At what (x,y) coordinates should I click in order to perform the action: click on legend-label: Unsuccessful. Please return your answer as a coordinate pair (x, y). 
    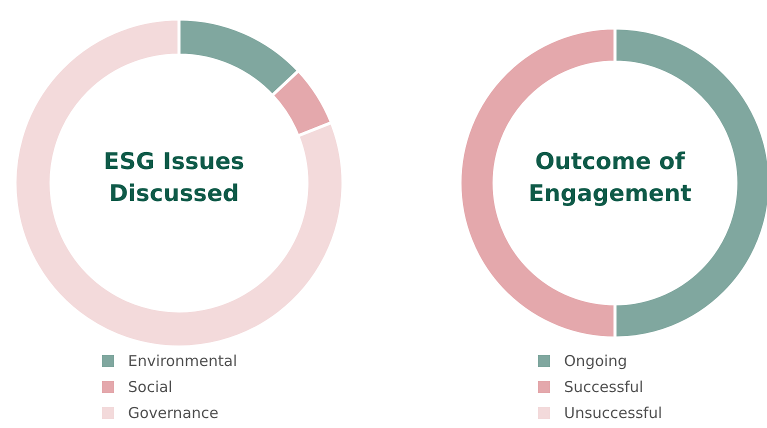
    Looking at the image, I should click on (613, 413).